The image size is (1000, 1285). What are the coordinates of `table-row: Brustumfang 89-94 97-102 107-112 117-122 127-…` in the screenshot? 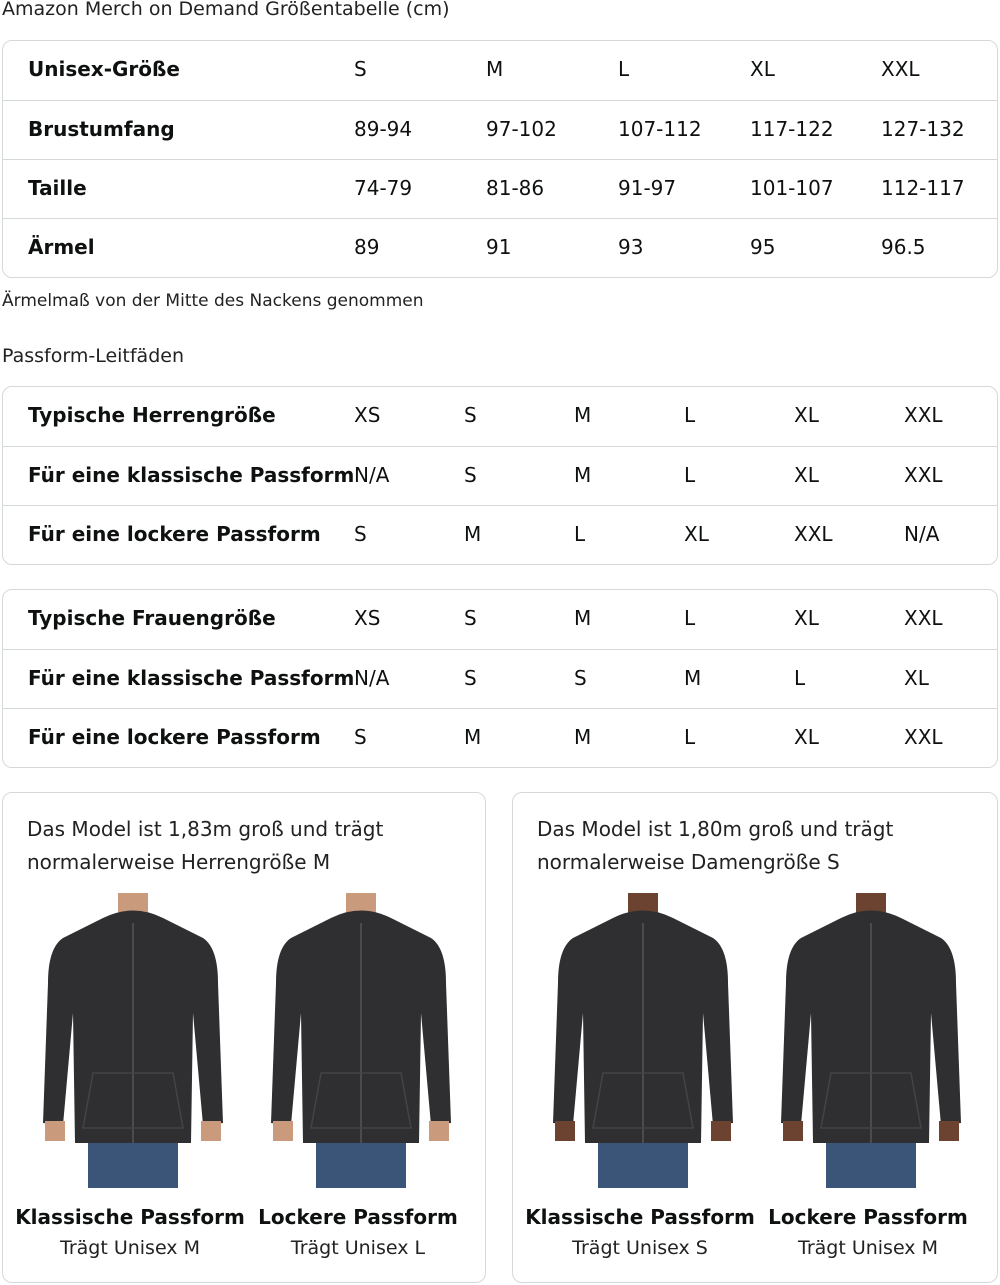 It's located at (500, 129).